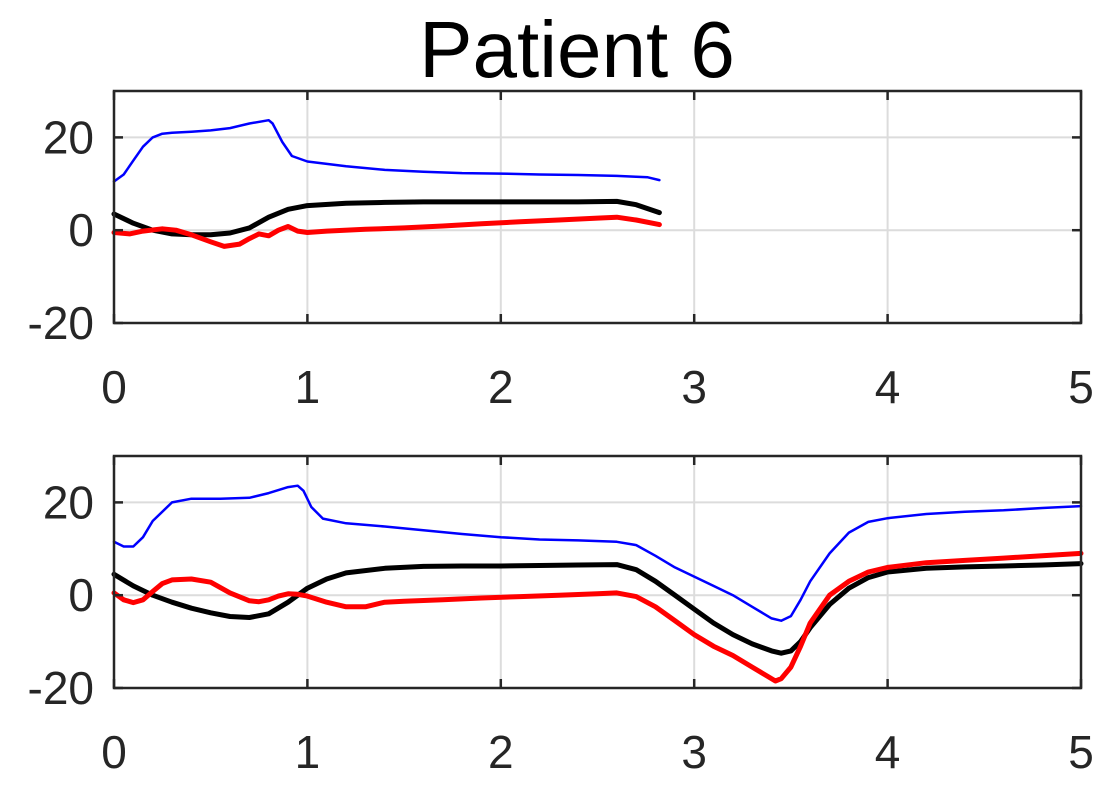  Describe the element at coordinates (386, 231) in the screenshot. I see `top-red-series-line` at that location.